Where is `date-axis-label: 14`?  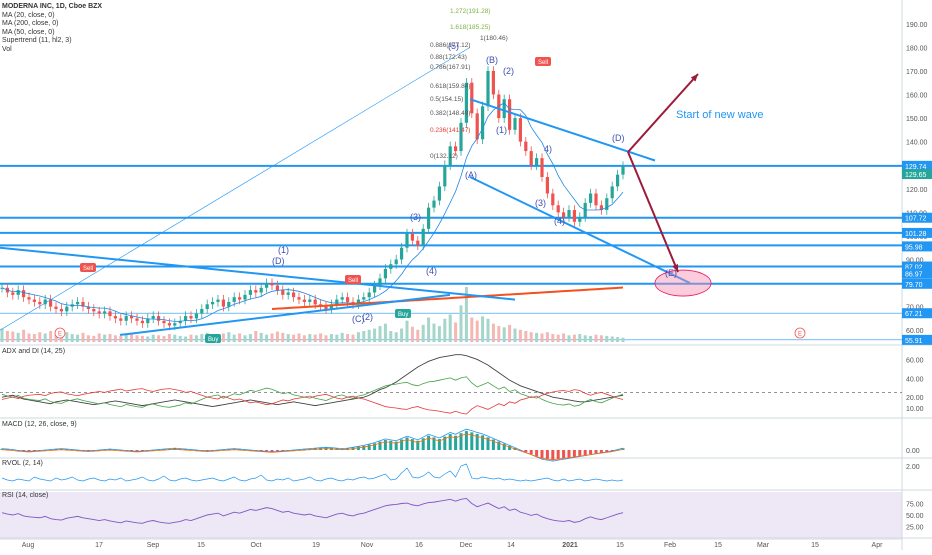 date-axis-label: 14 is located at coordinates (511, 545).